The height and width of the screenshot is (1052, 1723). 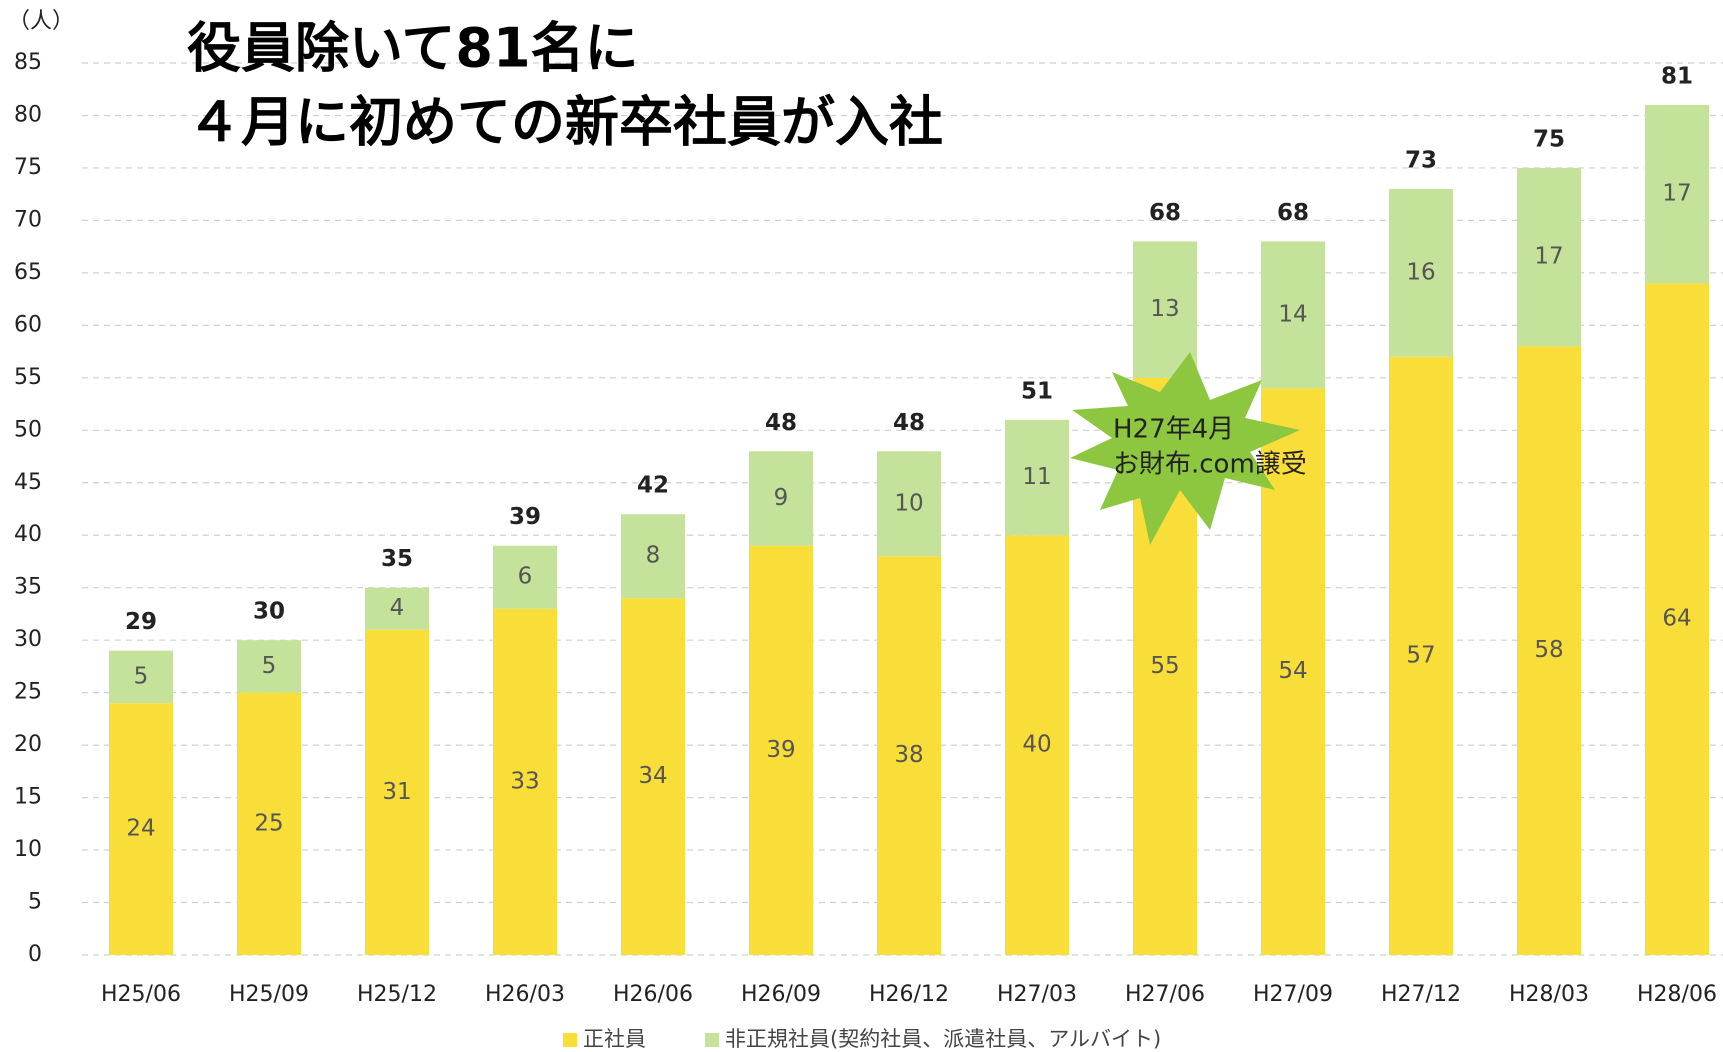 What do you see at coordinates (1677, 76) in the screenshot?
I see `total-label: 81` at bounding box center [1677, 76].